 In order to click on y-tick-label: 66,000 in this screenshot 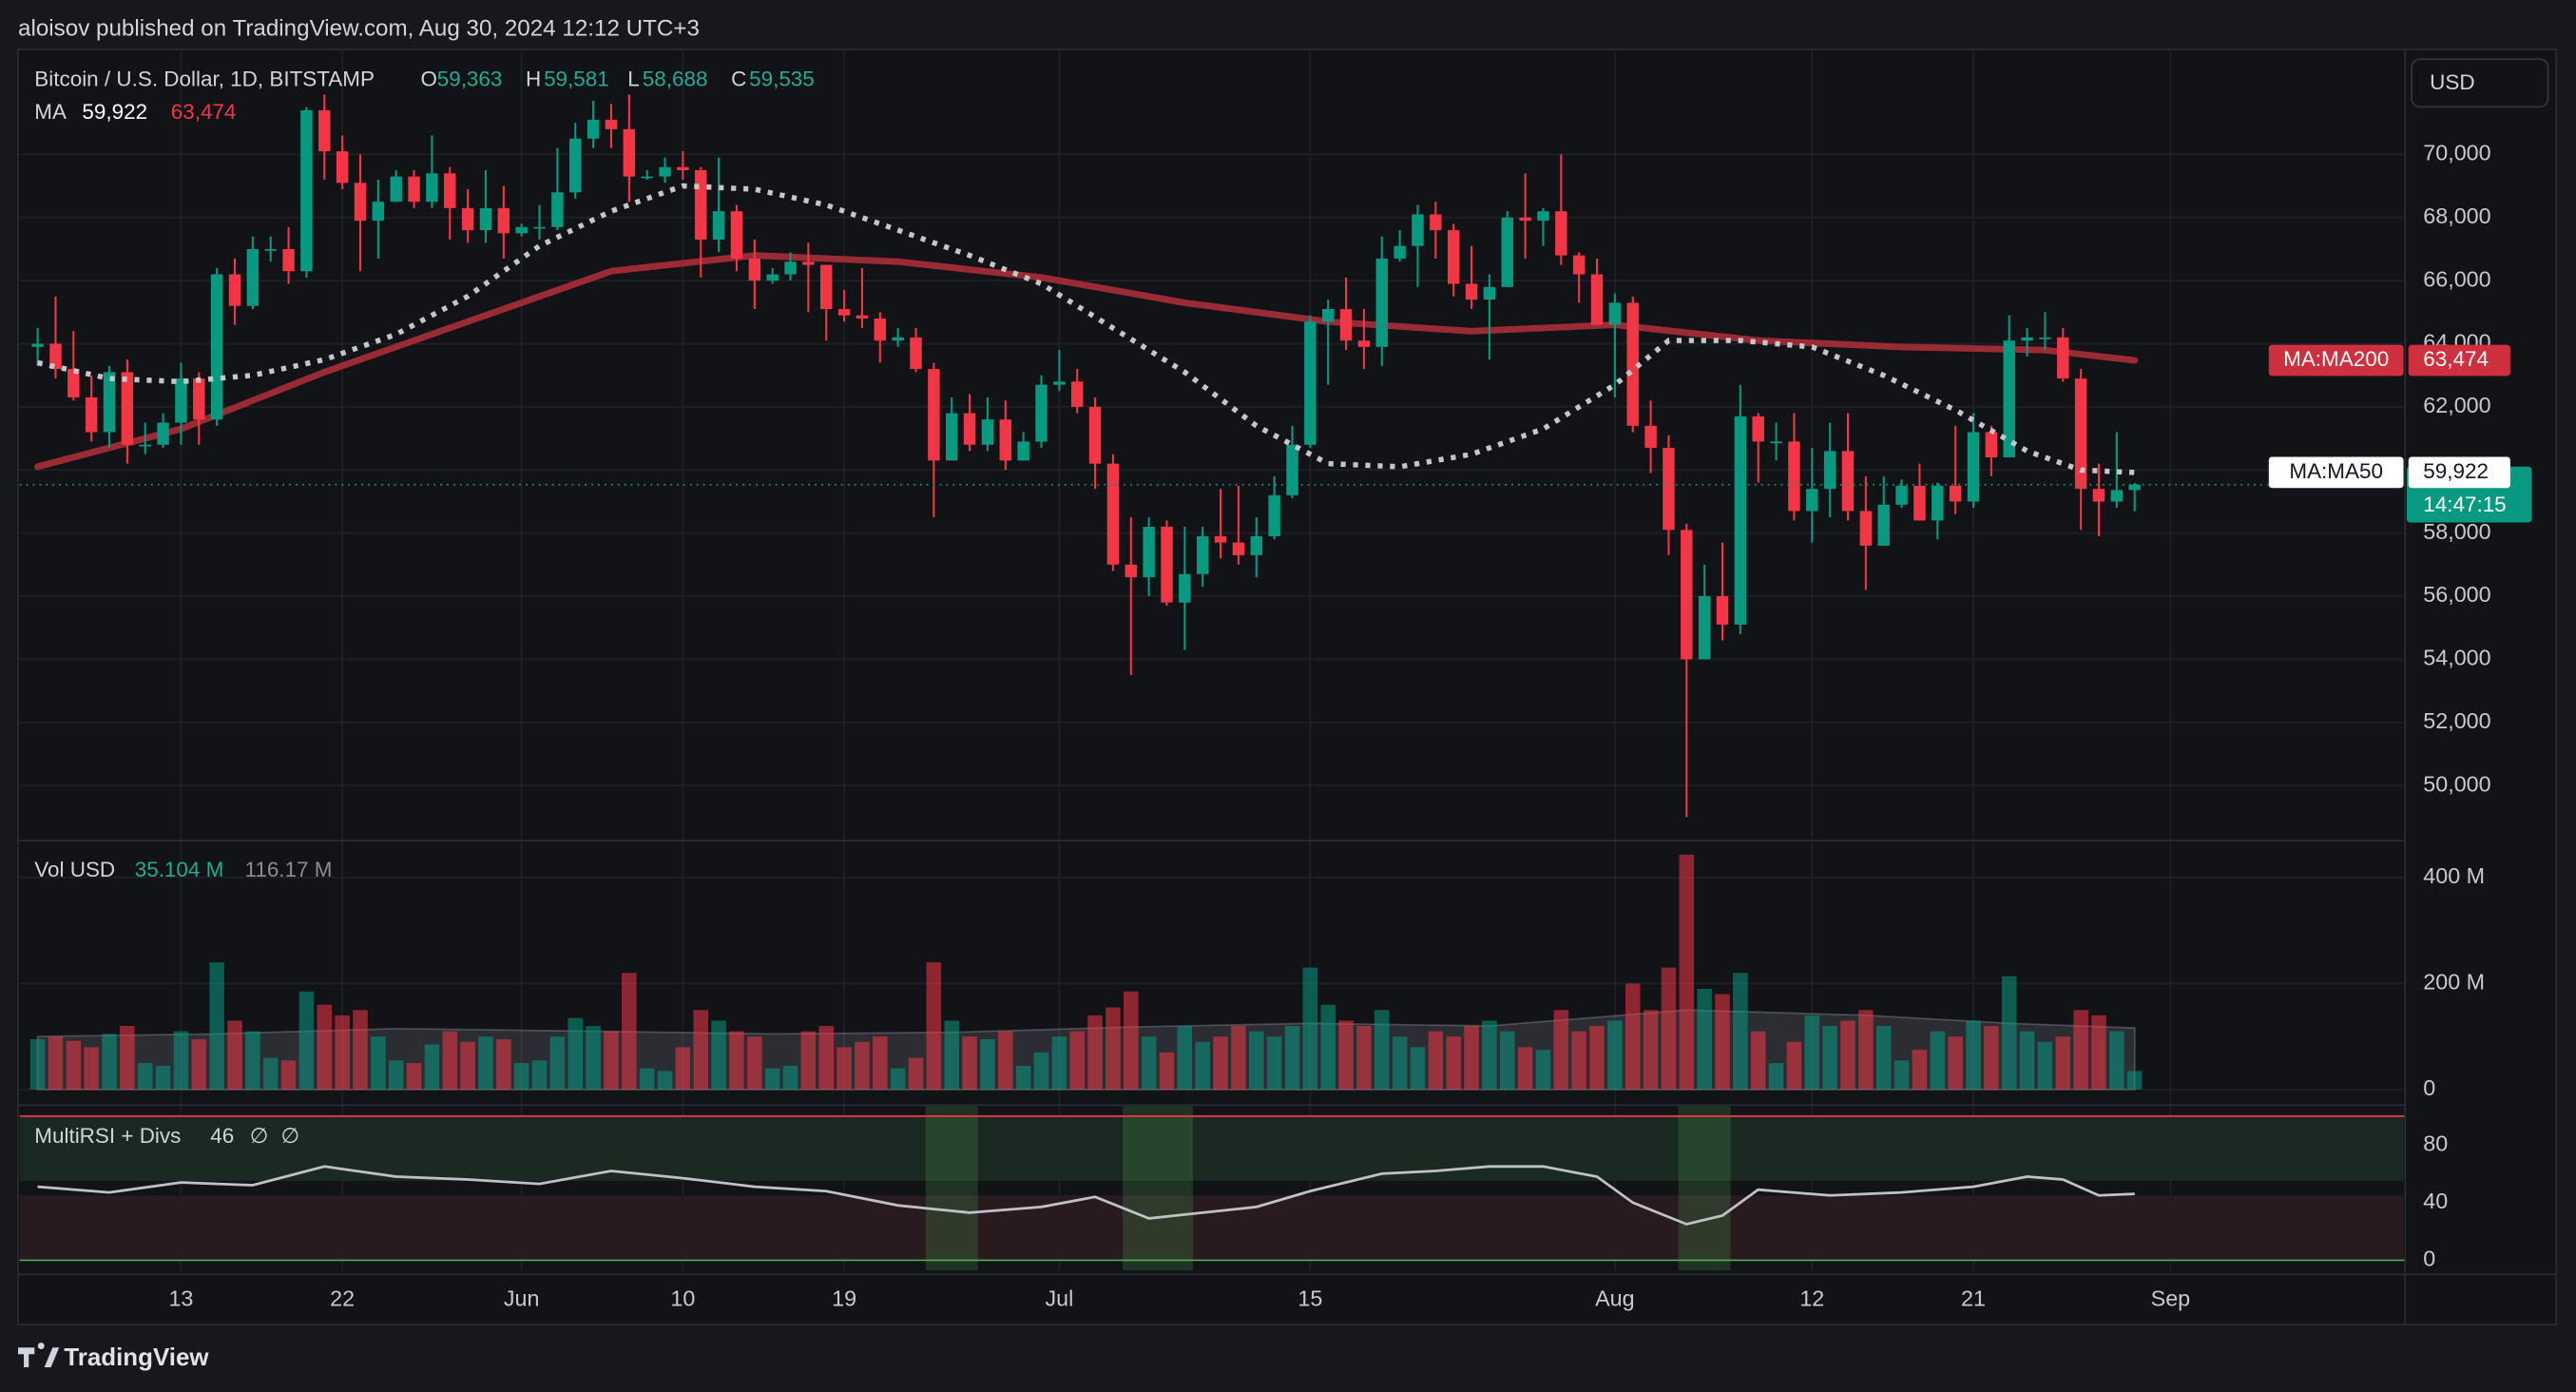, I will do `click(2456, 278)`.